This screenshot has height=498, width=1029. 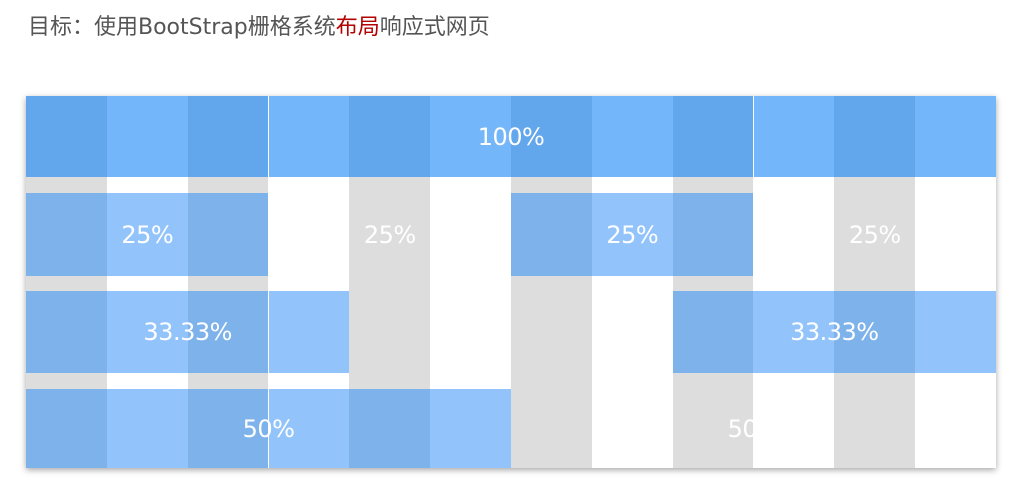 I want to click on grid-row-4: 50% 50%, so click(x=511, y=428).